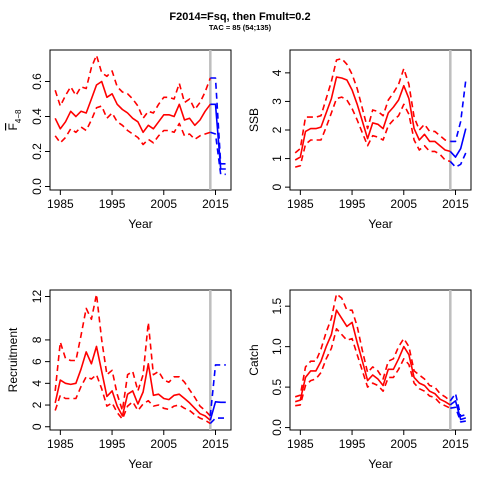 This screenshot has height=480, width=480. What do you see at coordinates (37, 404) in the screenshot?
I see `recruitment-y-tick-label: 2` at bounding box center [37, 404].